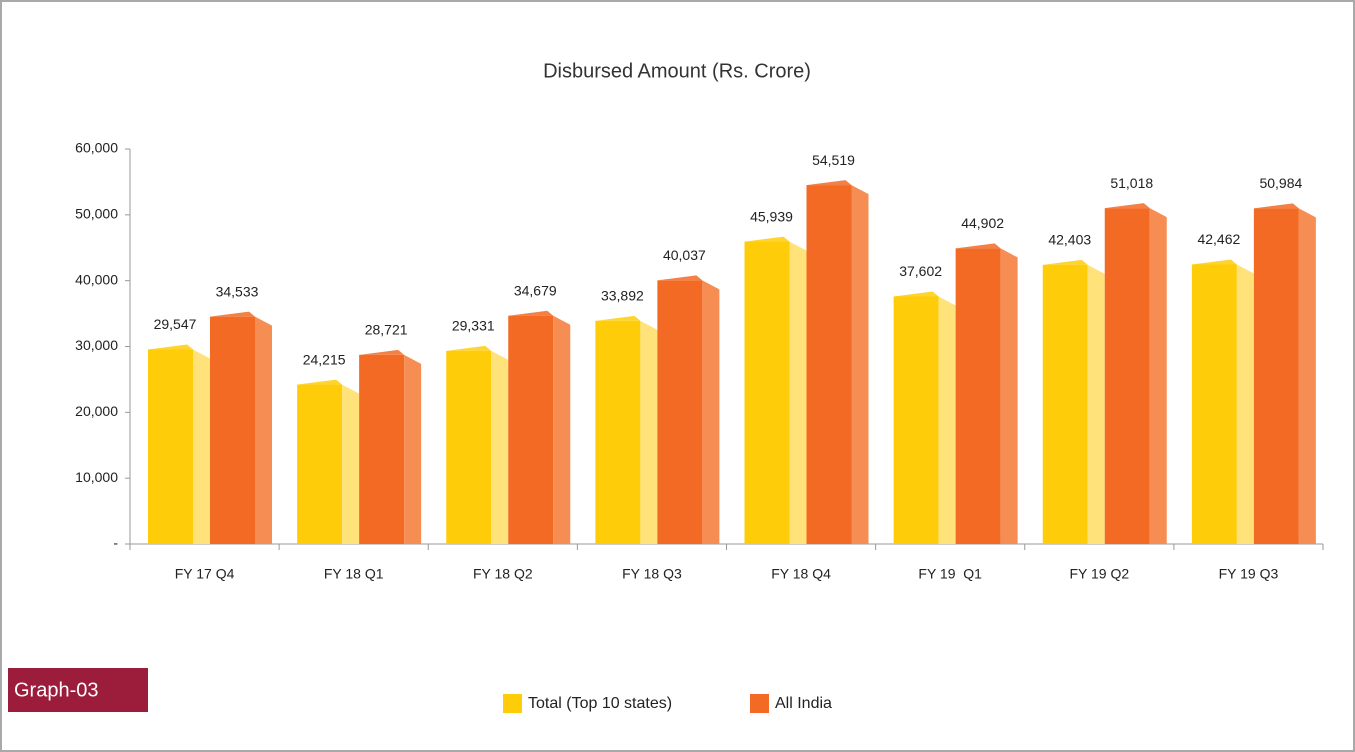 The width and height of the screenshot is (1355, 752). What do you see at coordinates (1069, 240) in the screenshot?
I see `value-label: 42,403` at bounding box center [1069, 240].